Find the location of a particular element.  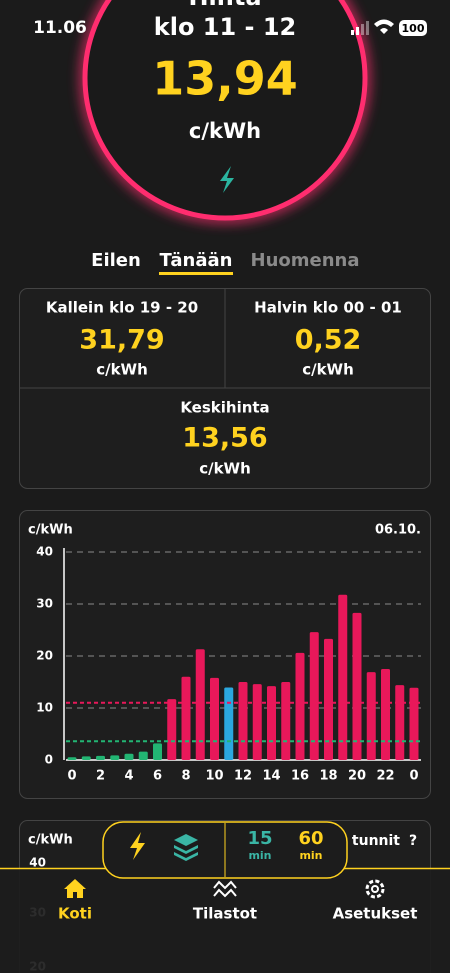

wifi-icon is located at coordinates (384, 26).